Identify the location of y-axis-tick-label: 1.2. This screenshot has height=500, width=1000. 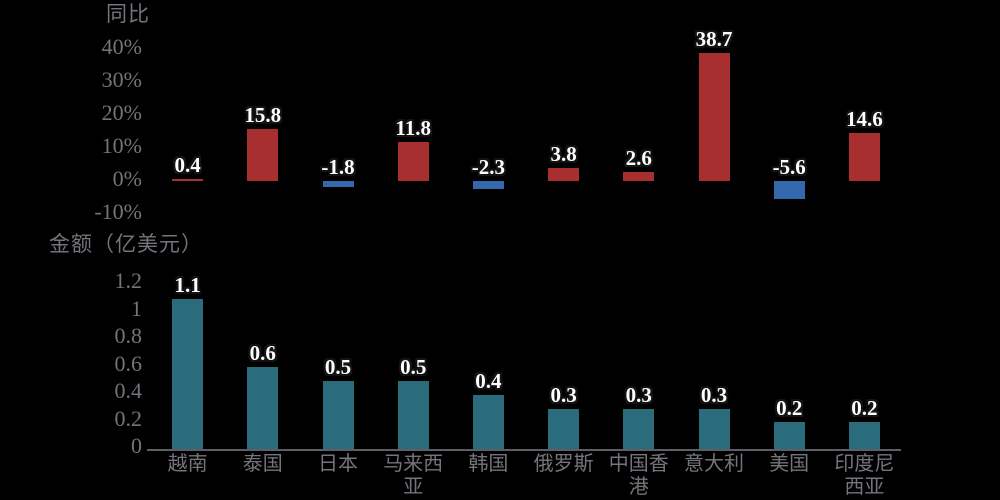
(128, 280).